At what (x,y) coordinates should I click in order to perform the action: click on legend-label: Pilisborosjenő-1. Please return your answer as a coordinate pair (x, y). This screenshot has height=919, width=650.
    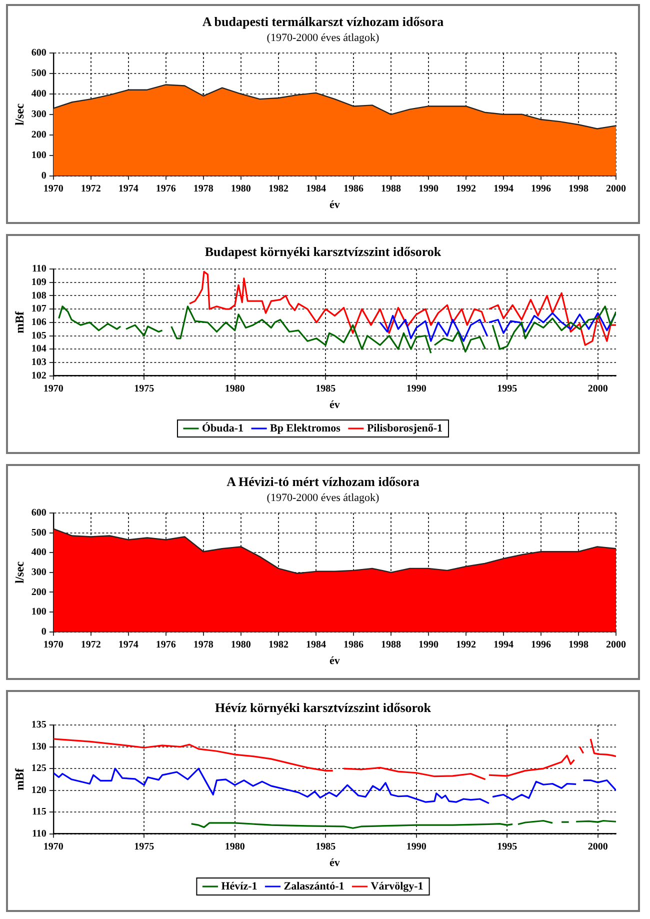
    Looking at the image, I should click on (404, 428).